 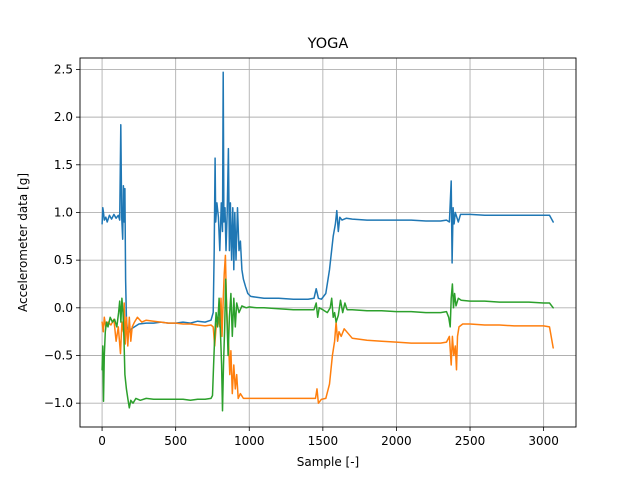 What do you see at coordinates (328, 462) in the screenshot?
I see `x-axis-label: Sample [-]` at bounding box center [328, 462].